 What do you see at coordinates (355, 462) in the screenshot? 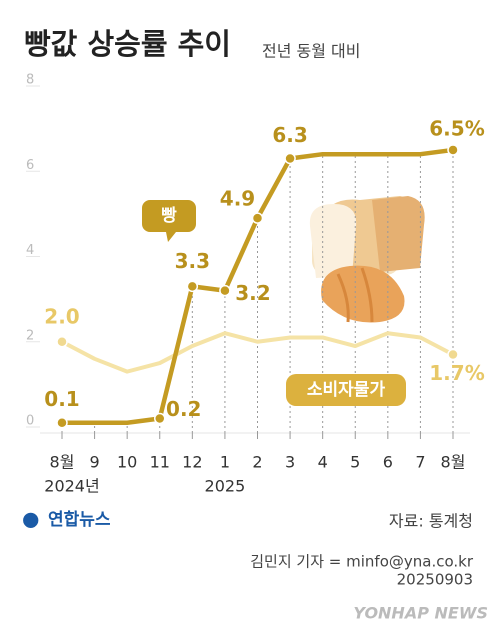
I see `x-tick-label: 5` at bounding box center [355, 462].